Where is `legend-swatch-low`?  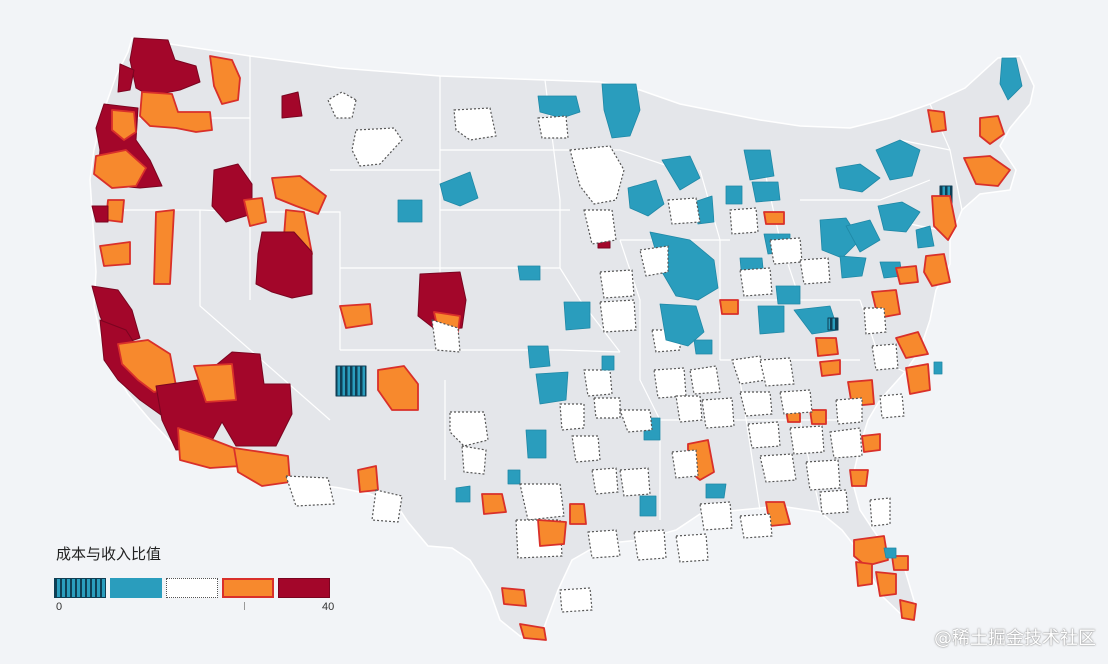 legend-swatch-low is located at coordinates (136, 588).